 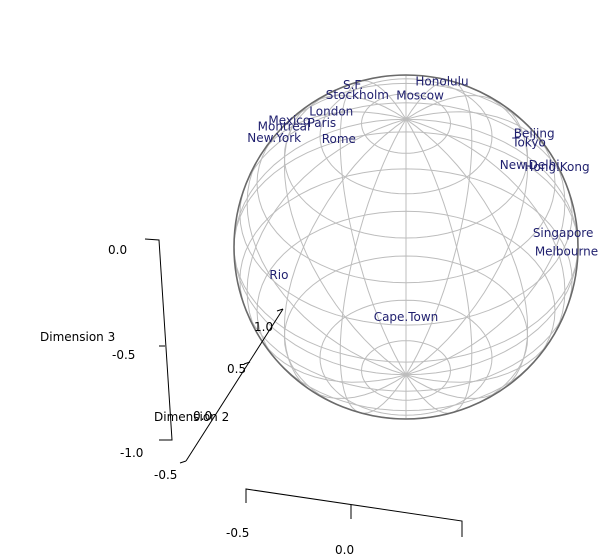 I want to click on y-axis-tick-label: 1.0, so click(x=263, y=327).